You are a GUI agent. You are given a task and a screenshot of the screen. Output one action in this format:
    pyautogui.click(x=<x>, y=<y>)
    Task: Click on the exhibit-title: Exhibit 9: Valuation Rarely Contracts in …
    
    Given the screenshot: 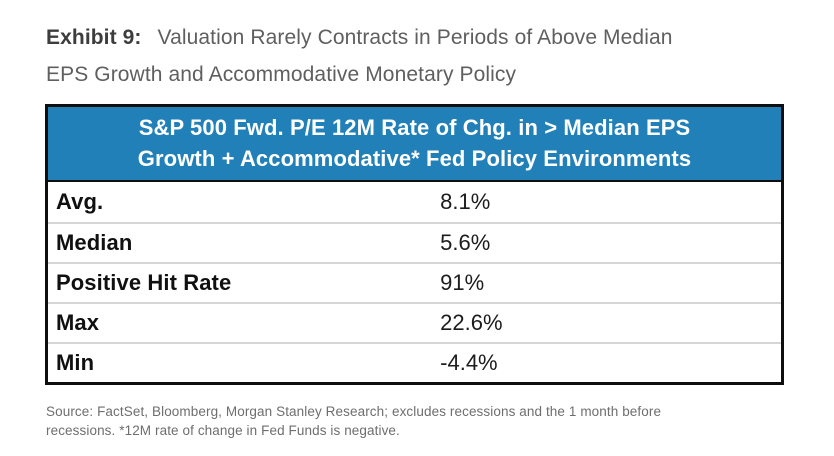 What is the action you would take?
    pyautogui.click(x=368, y=56)
    